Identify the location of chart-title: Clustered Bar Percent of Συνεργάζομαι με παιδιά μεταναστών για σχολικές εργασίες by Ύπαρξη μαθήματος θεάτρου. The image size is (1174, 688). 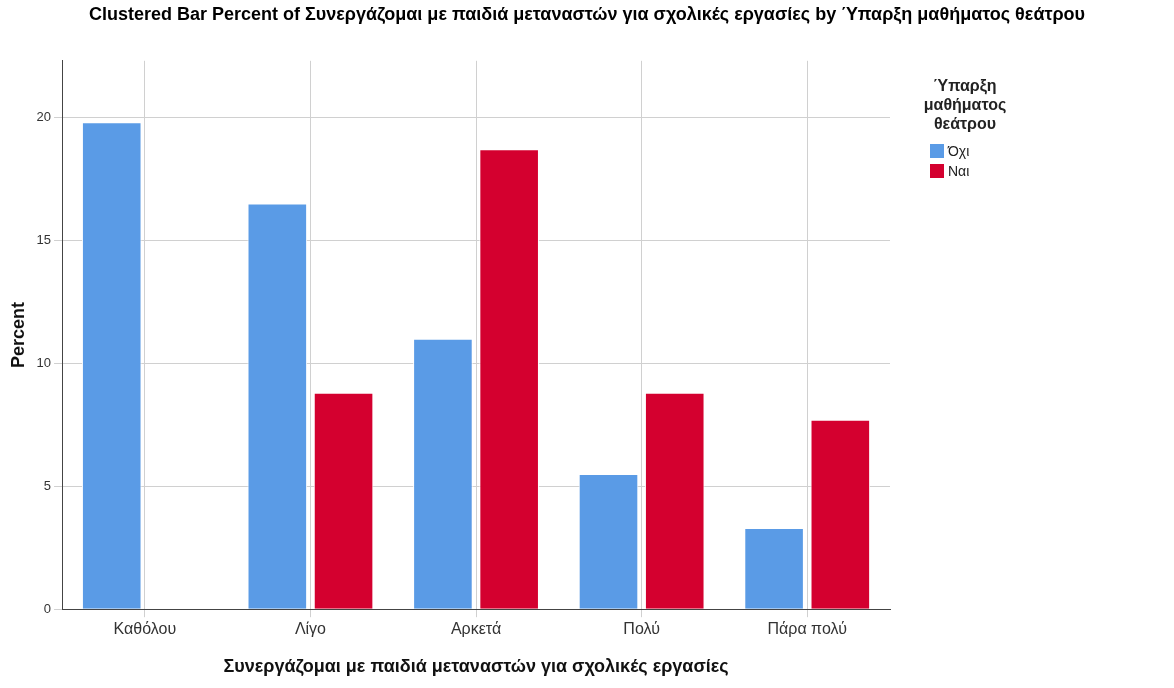
(587, 14).